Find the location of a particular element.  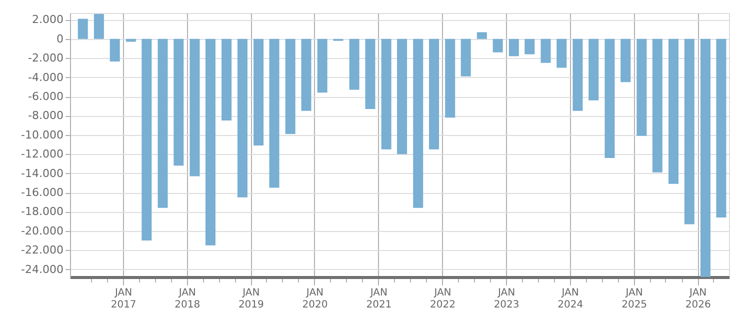

y-tick-label: 0 is located at coordinates (60, 39).